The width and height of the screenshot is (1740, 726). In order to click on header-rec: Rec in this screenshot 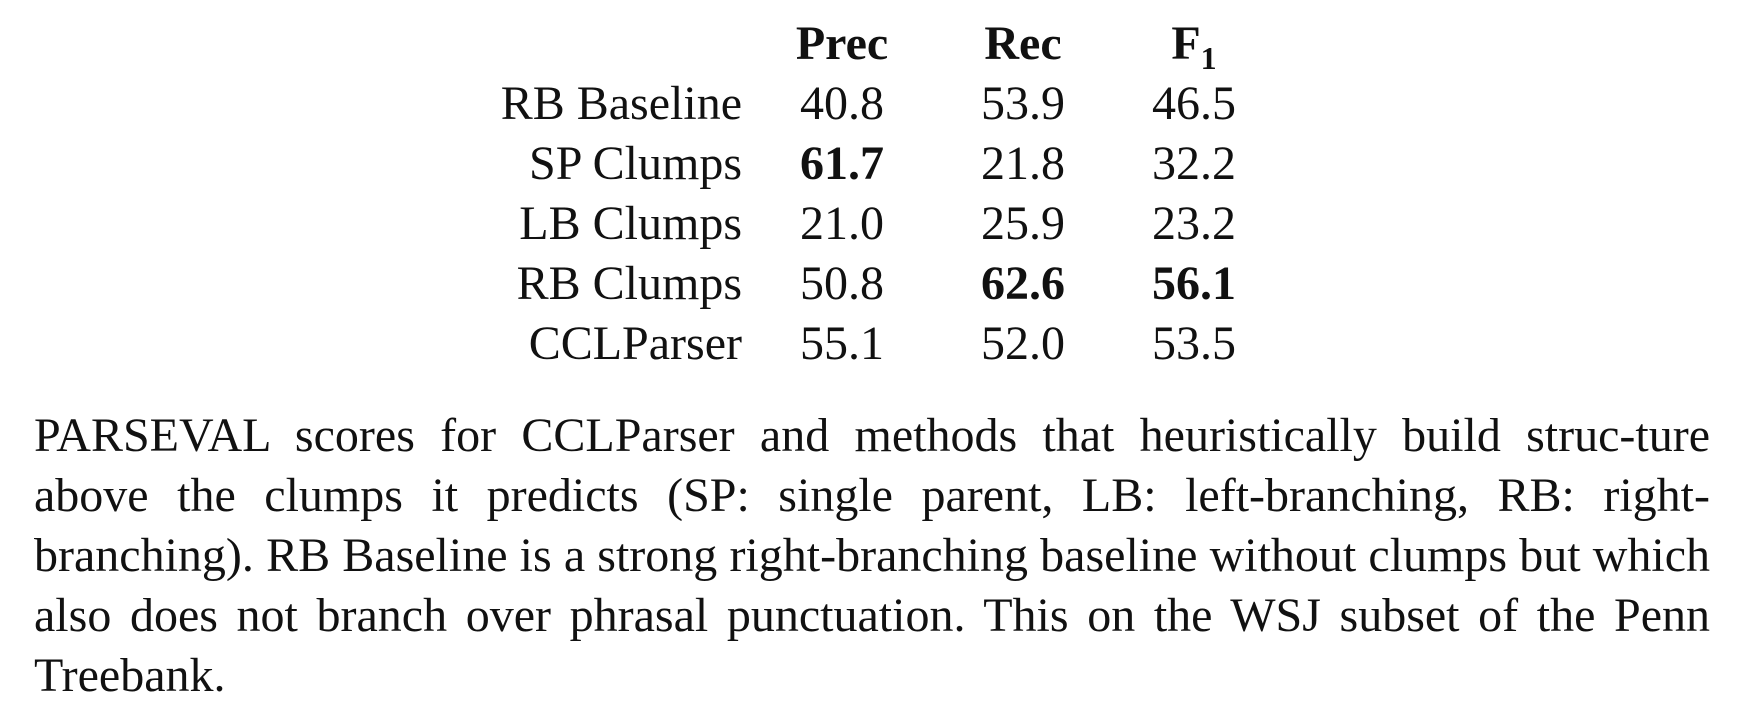, I will do `click(1023, 43)`.